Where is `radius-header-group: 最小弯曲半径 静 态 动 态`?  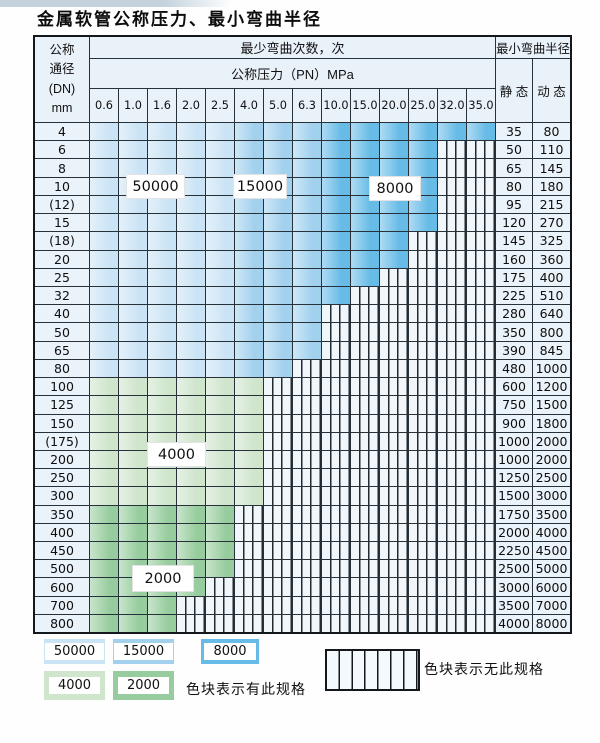 radius-header-group: 最小弯曲半径 静 态 动 态 is located at coordinates (533, 80).